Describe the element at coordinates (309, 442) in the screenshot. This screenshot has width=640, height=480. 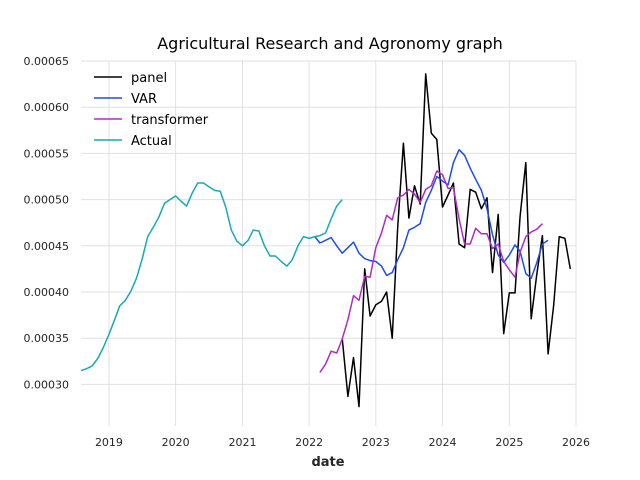
I see `x-tick-label: 2022` at that location.